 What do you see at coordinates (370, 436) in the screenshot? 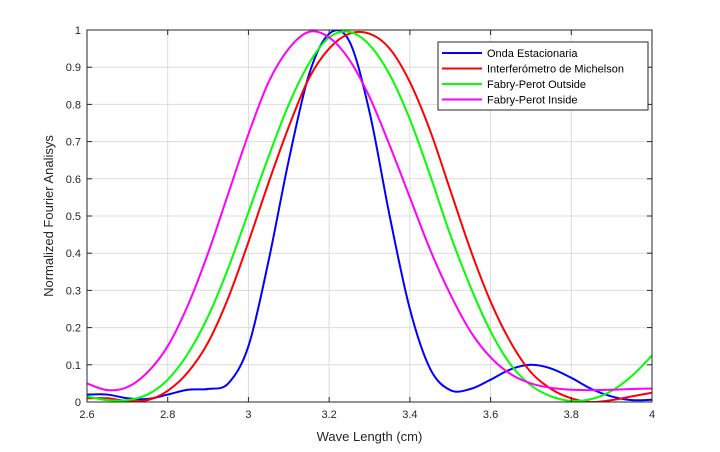
I see `x-axis-label: Wave Length (cm)` at bounding box center [370, 436].